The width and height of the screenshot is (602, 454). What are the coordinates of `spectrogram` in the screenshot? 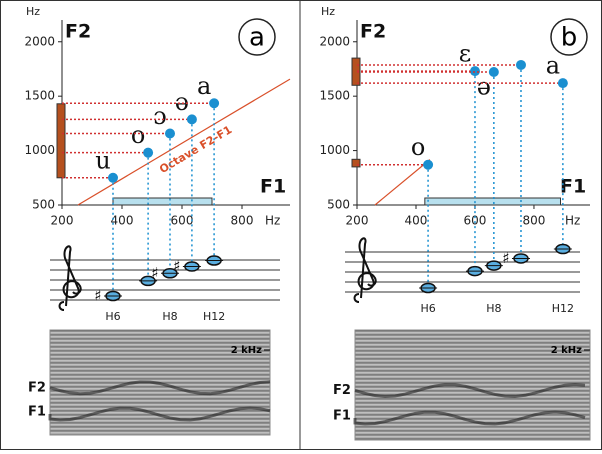 It's located at (160, 382).